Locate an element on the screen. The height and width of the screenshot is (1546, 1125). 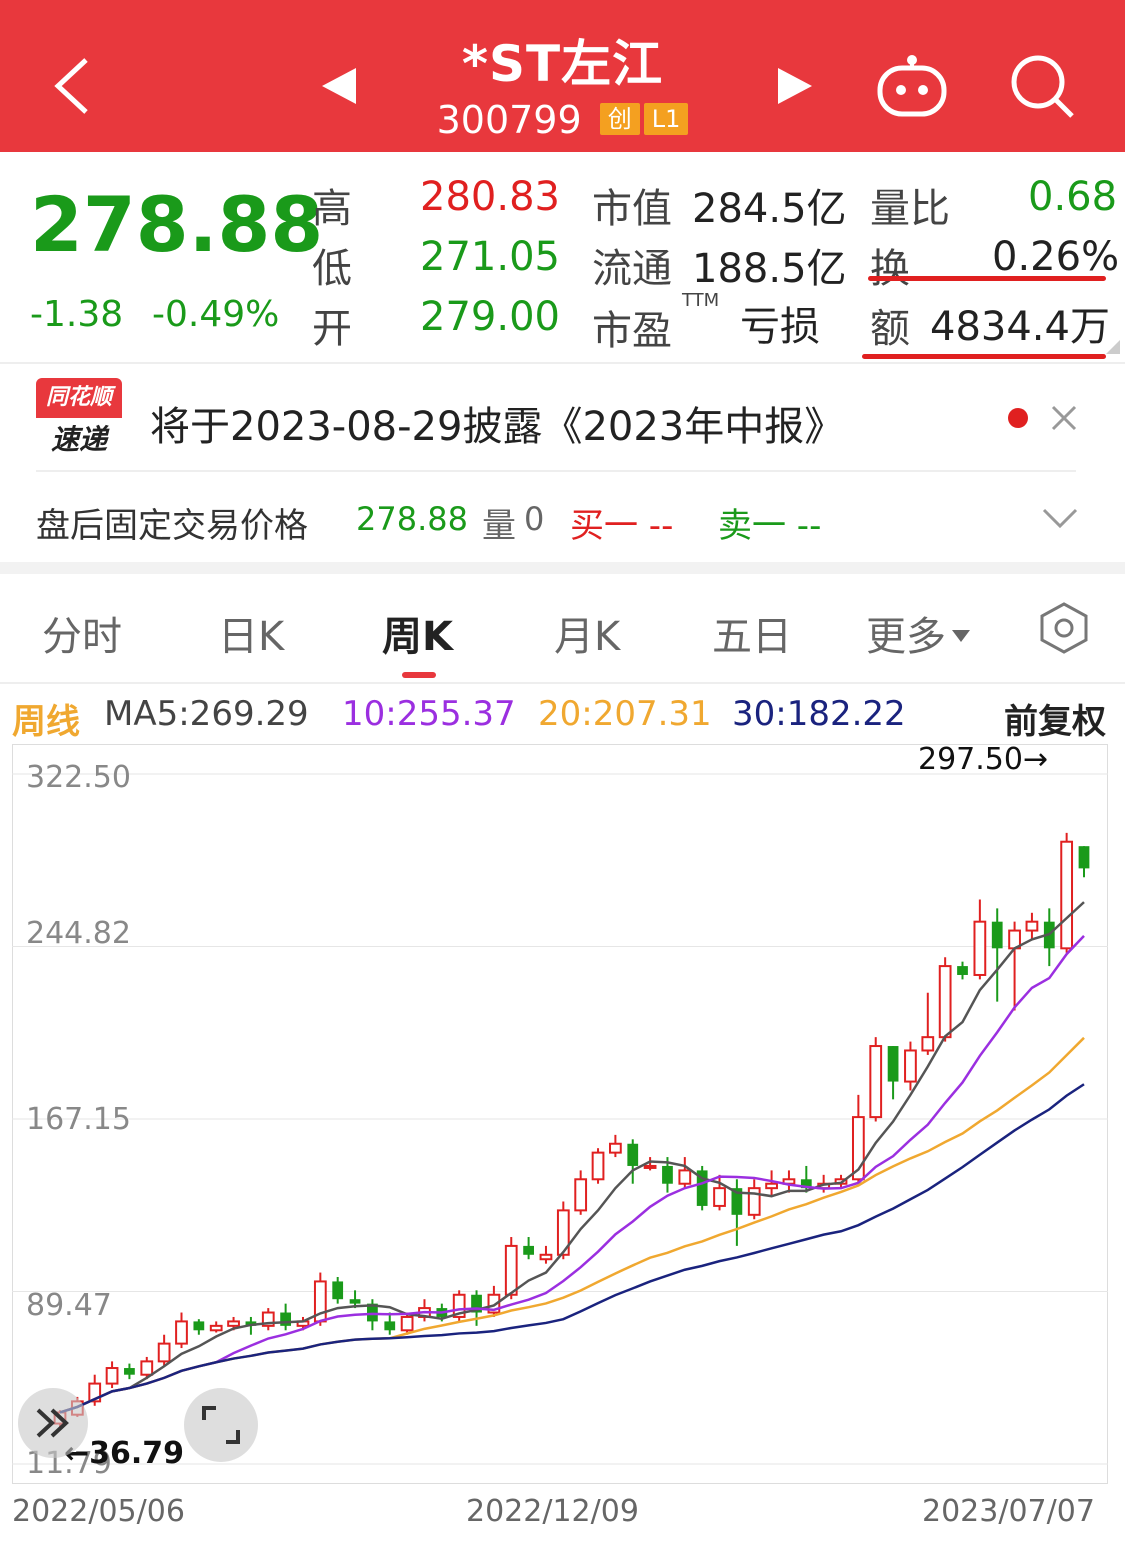
robot-icon is located at coordinates (912, 87).